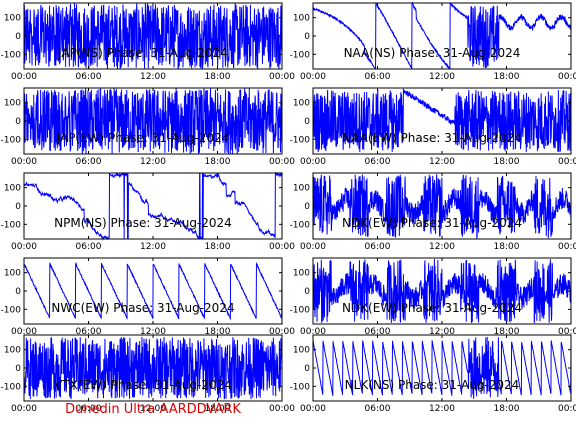 This screenshot has height=432, width=576. Describe the element at coordinates (432, 138) in the screenshot. I see `plot-title: NAA(EW) Phase: 31-Aug-2024` at that location.